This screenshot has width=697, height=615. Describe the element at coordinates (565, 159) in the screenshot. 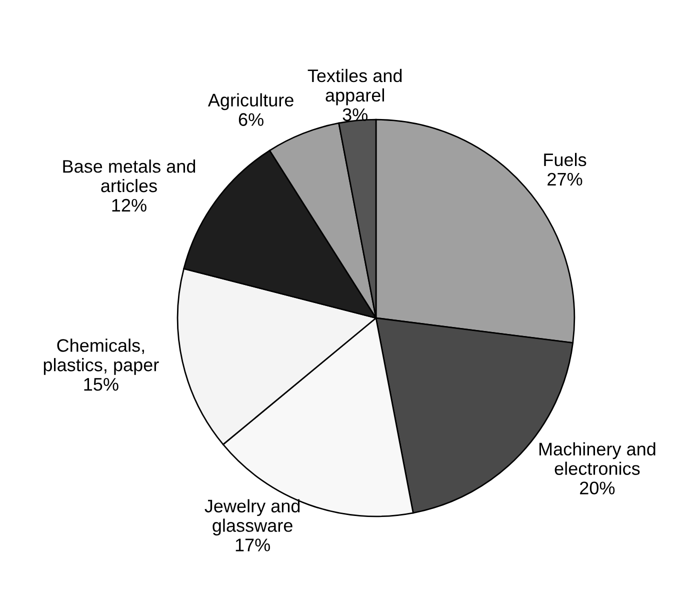

I see `slice-label: Fuels` at that location.